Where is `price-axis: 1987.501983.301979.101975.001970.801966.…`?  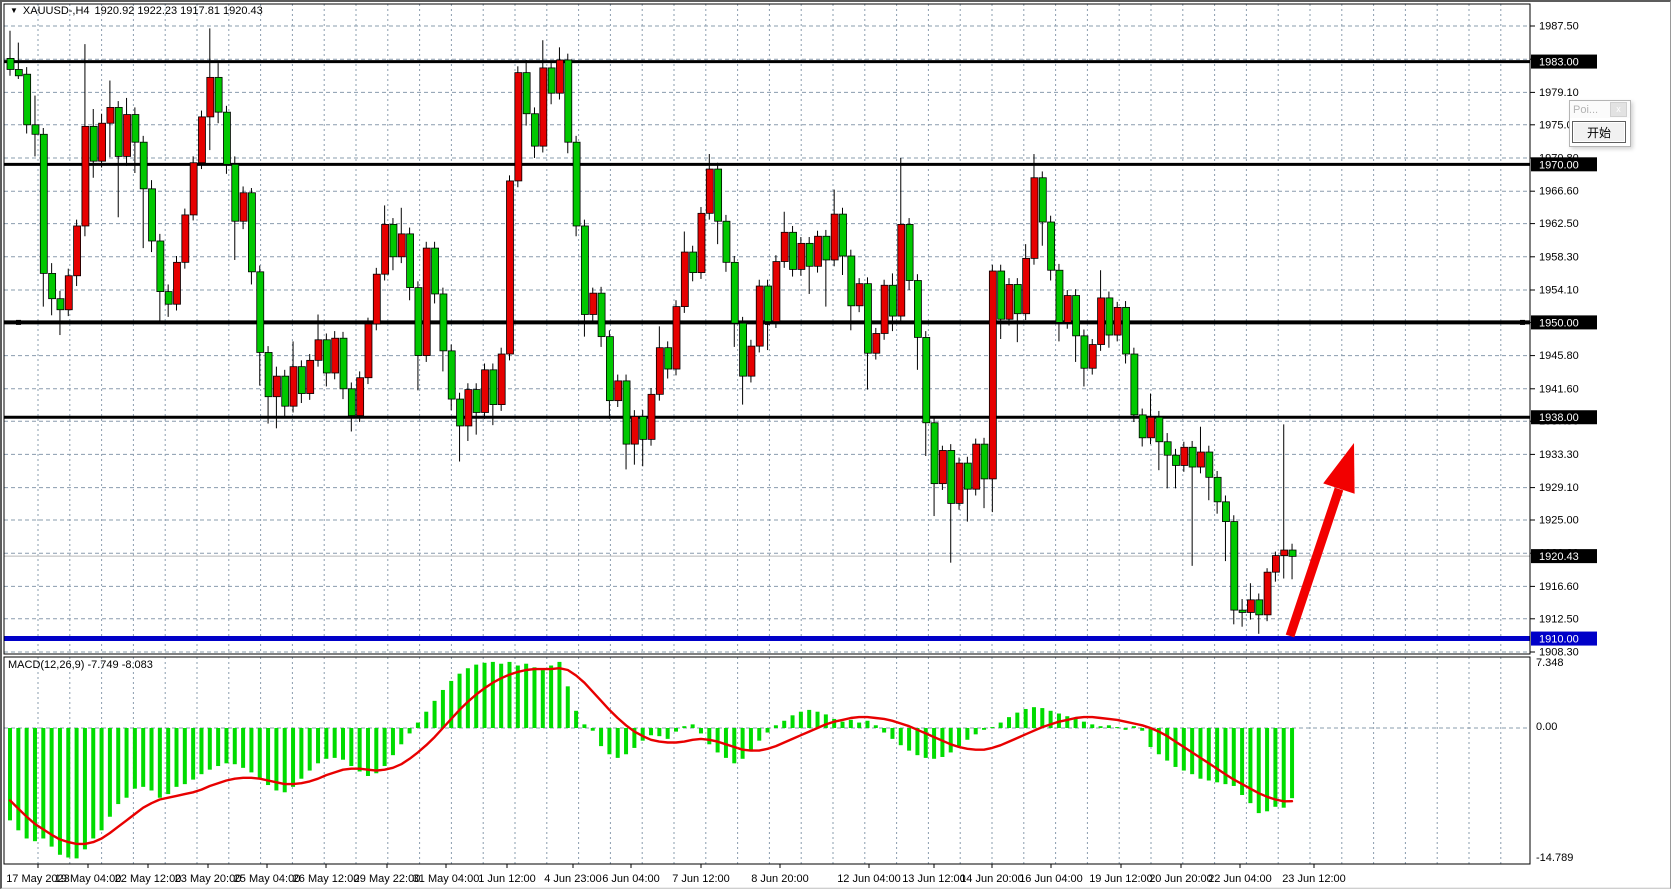 price-axis: 1987.501983.301979.101975.001970.801966.… is located at coordinates (1563, 340).